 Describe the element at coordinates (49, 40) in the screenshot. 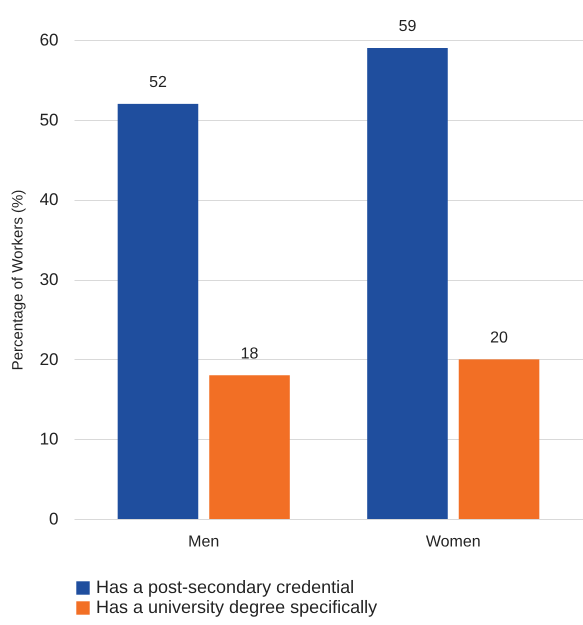

I see `y-tick-label: 60` at that location.